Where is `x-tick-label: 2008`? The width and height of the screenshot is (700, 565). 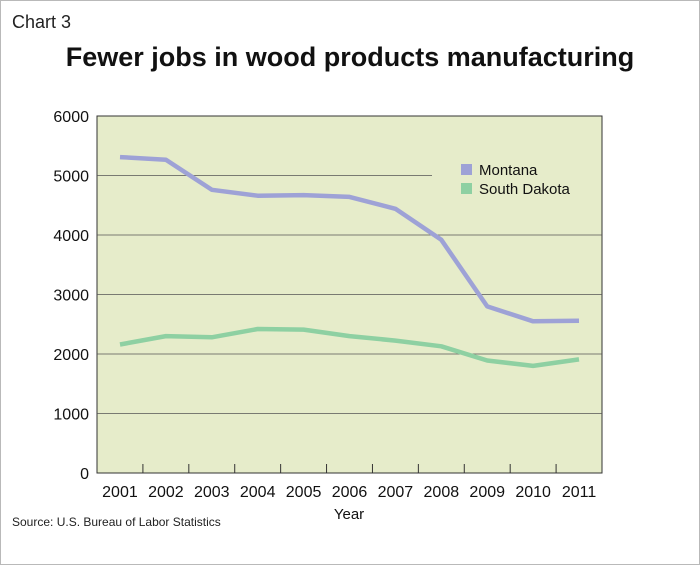 x-tick-label: 2008 is located at coordinates (442, 492).